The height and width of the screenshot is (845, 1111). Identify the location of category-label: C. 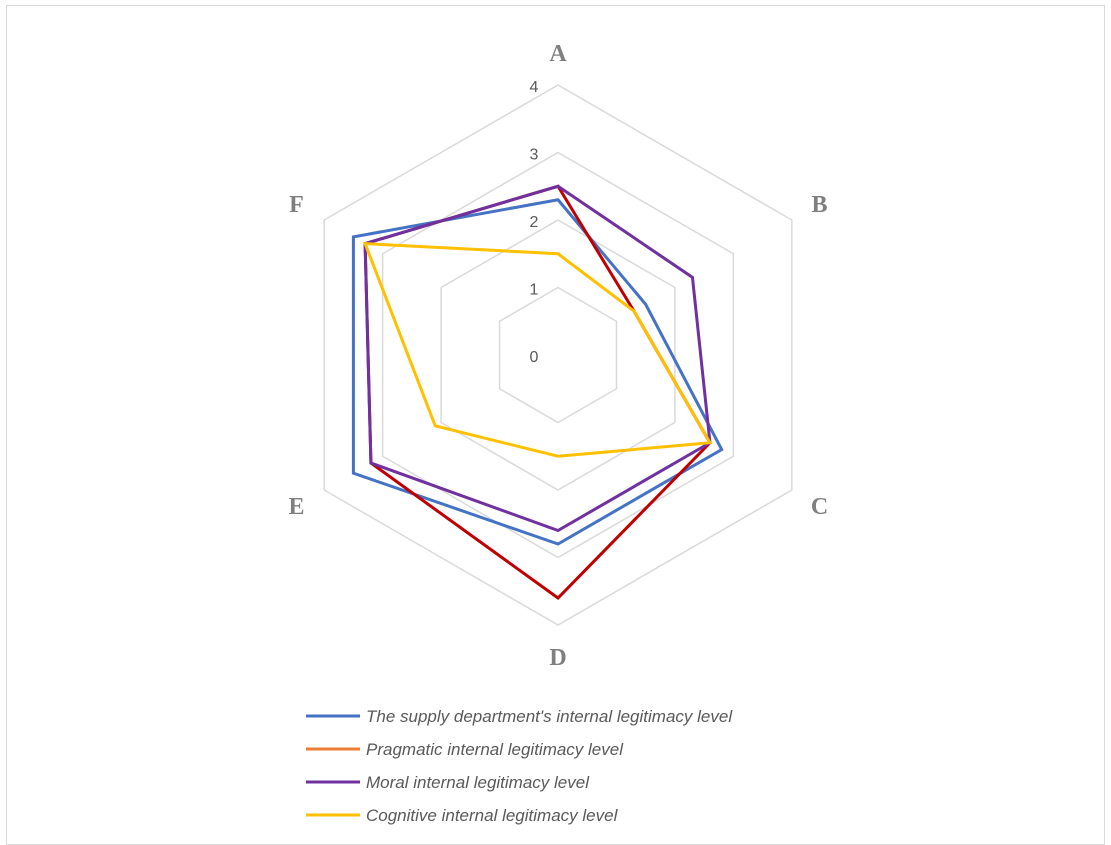
(819, 507).